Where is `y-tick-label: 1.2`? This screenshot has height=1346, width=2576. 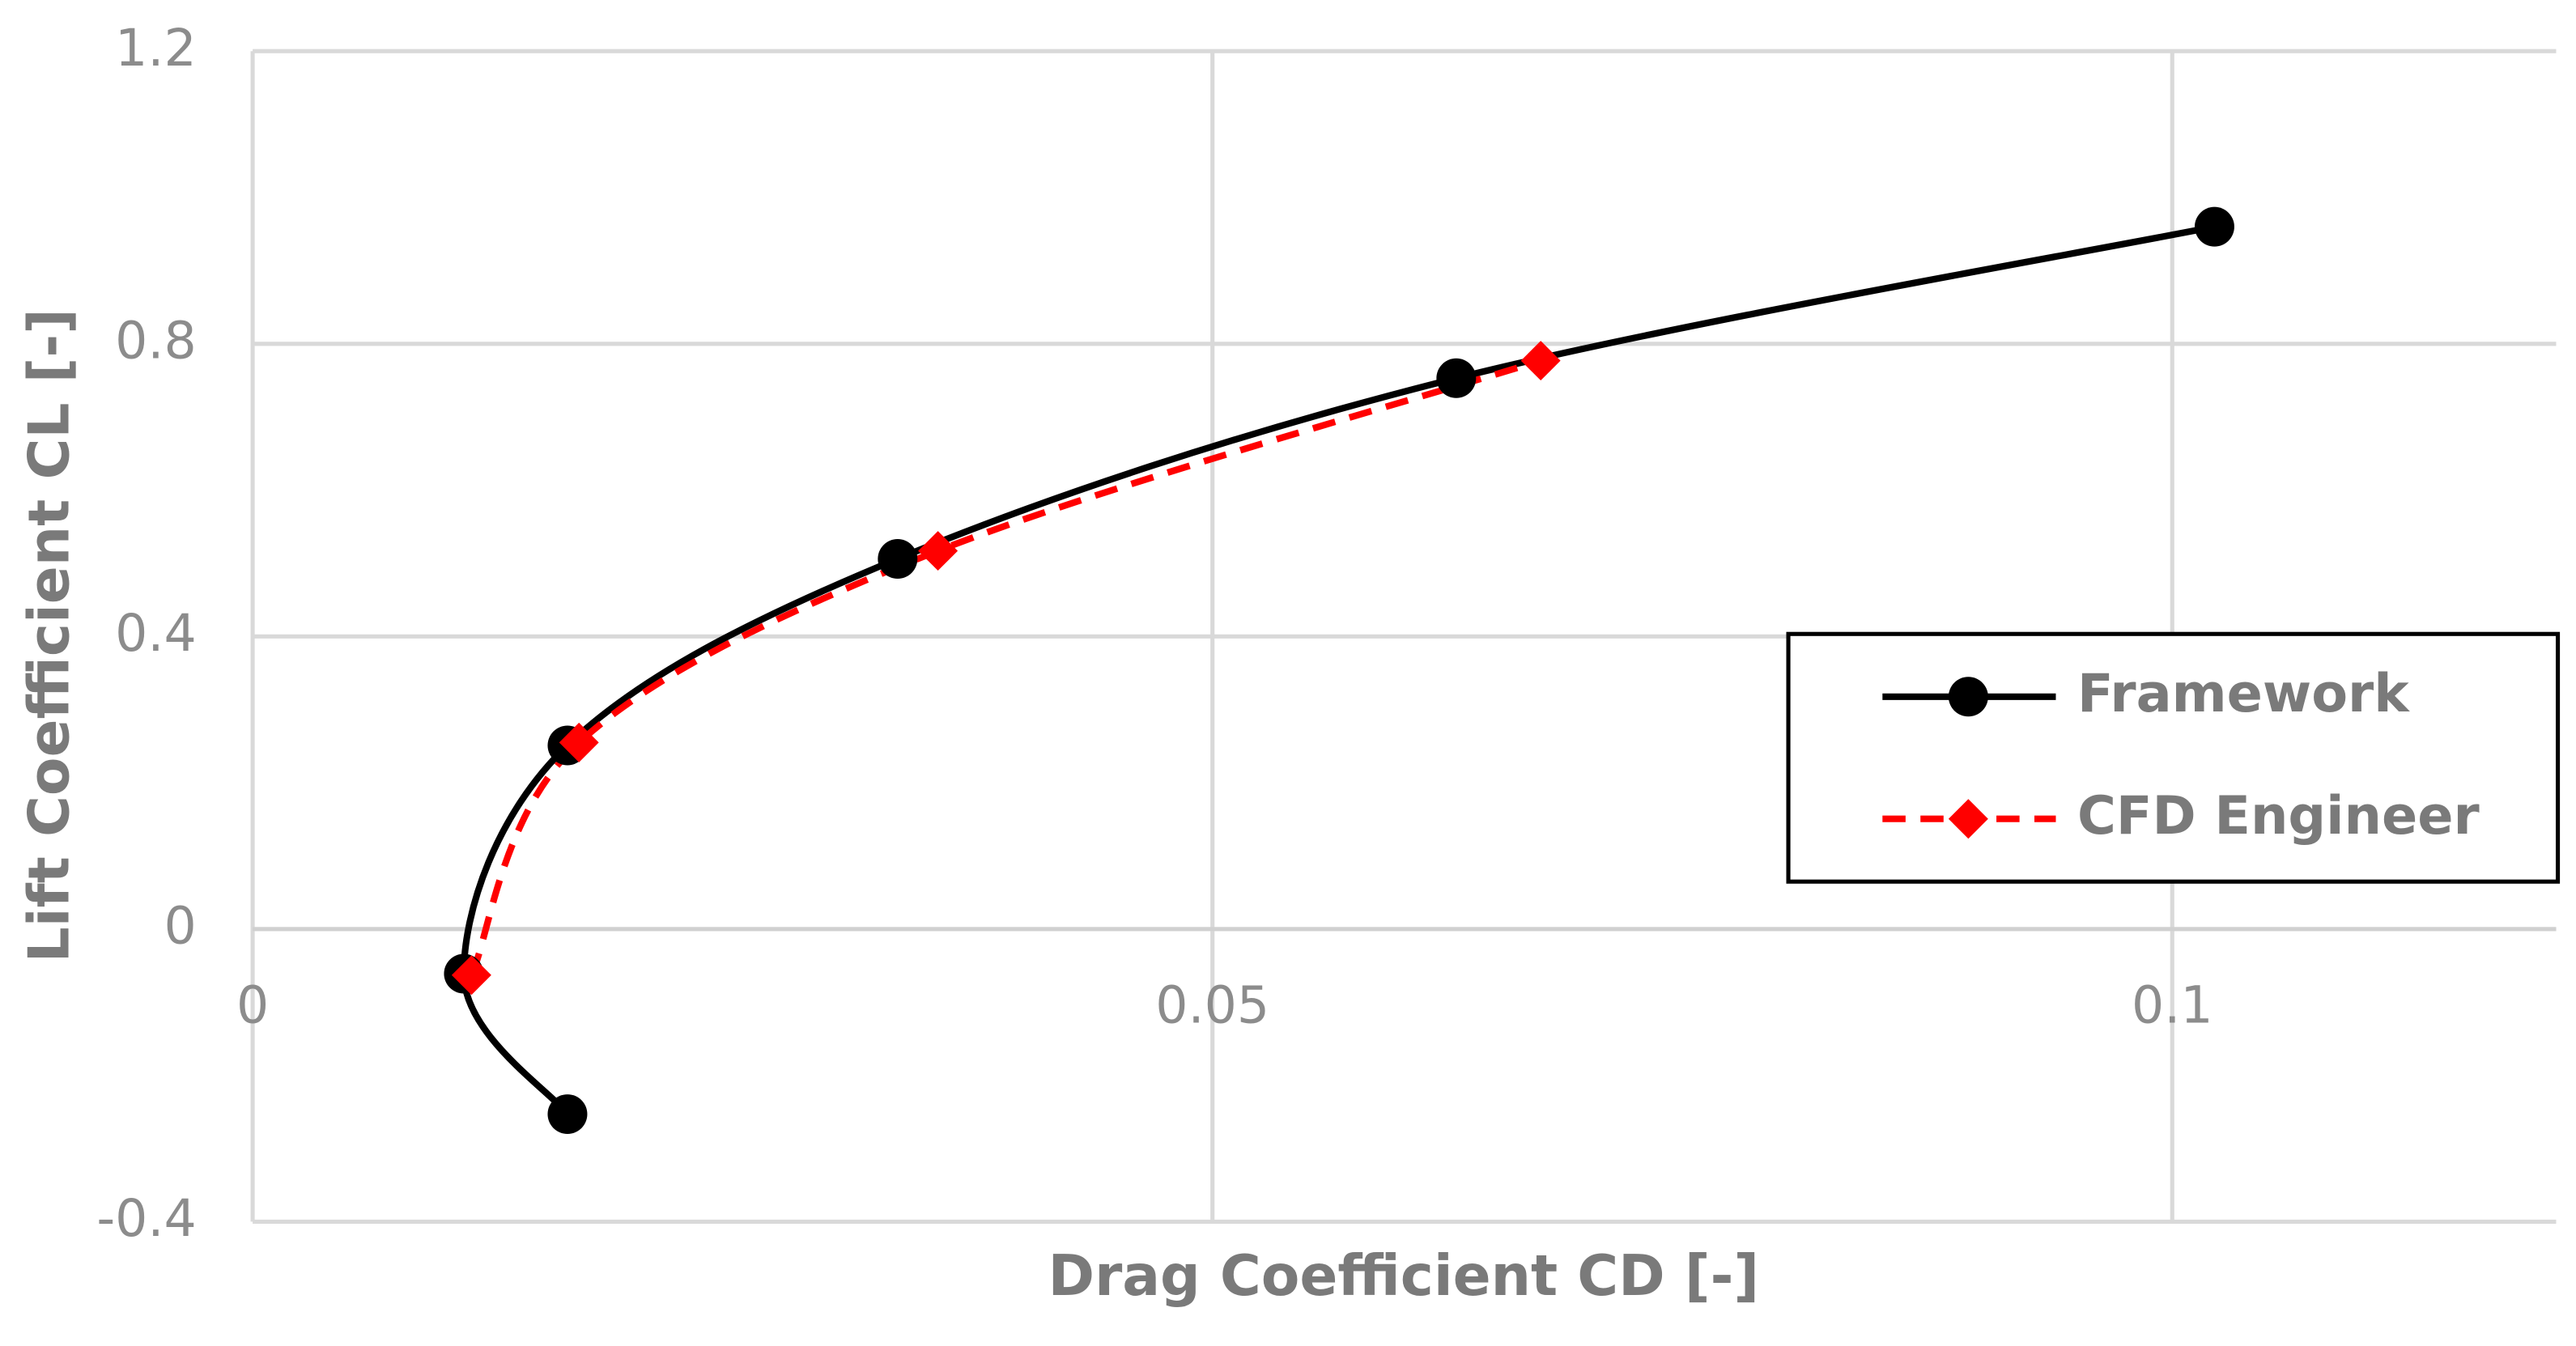
y-tick-label: 1.2 is located at coordinates (156, 48).